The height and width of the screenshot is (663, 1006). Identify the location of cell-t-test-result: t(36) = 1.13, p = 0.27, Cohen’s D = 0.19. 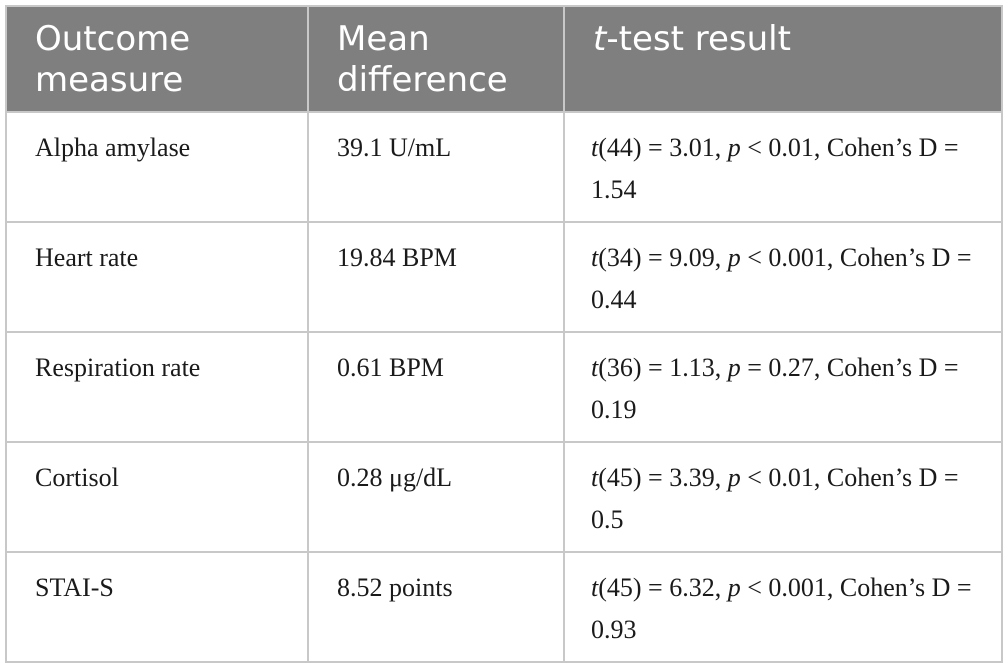
(783, 387).